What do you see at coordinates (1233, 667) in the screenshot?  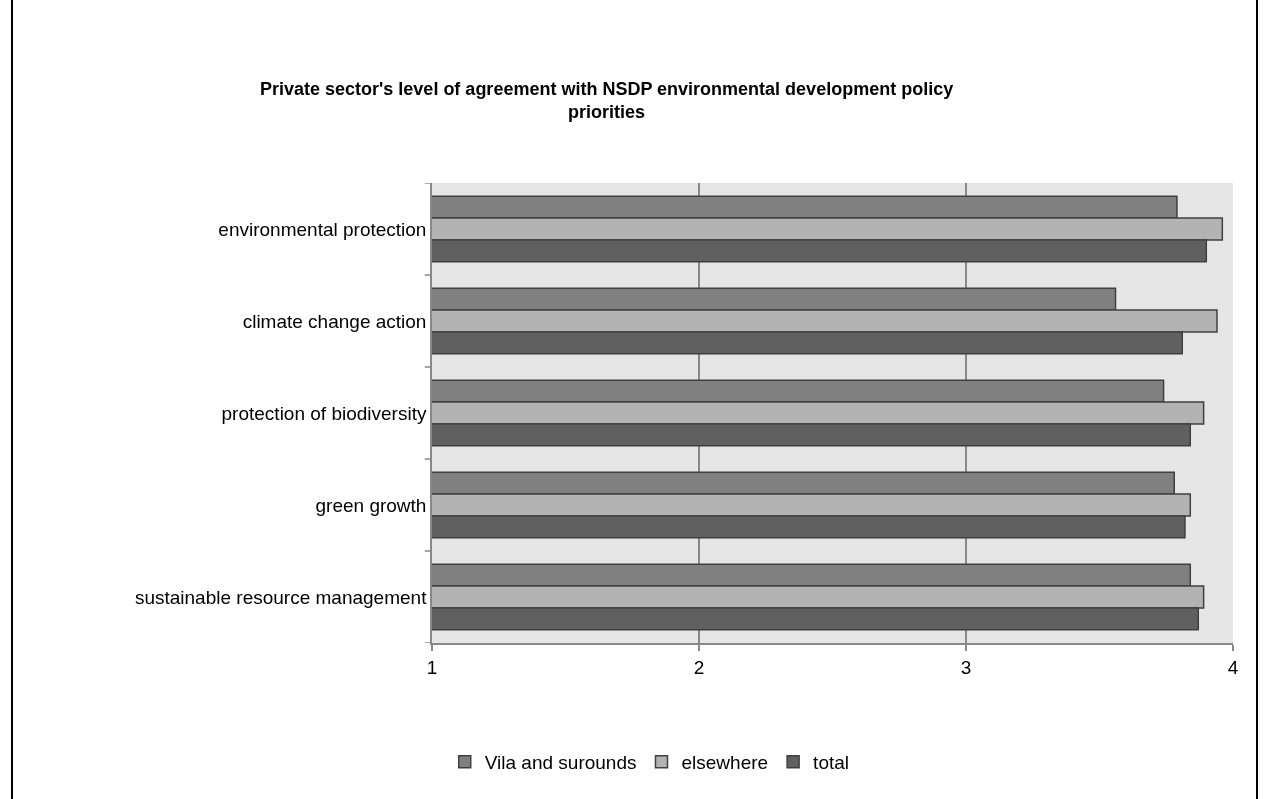 I see `x-tick-label: 4` at bounding box center [1233, 667].